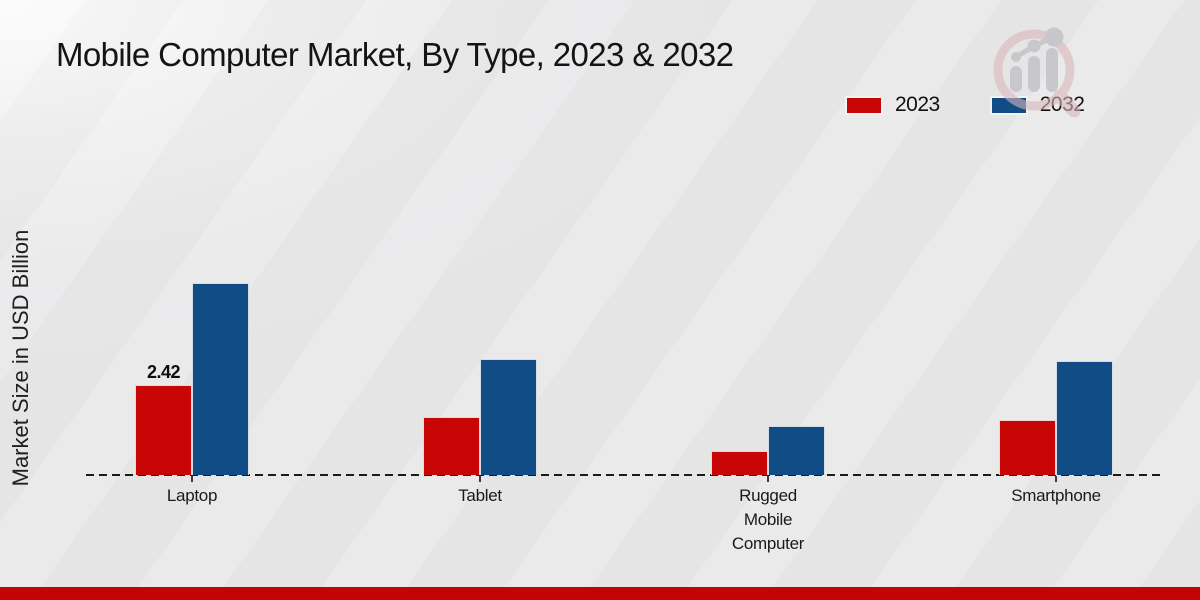 The width and height of the screenshot is (1200, 600). Describe the element at coordinates (1084, 418) in the screenshot. I see `bar-2032-smartphone` at that location.